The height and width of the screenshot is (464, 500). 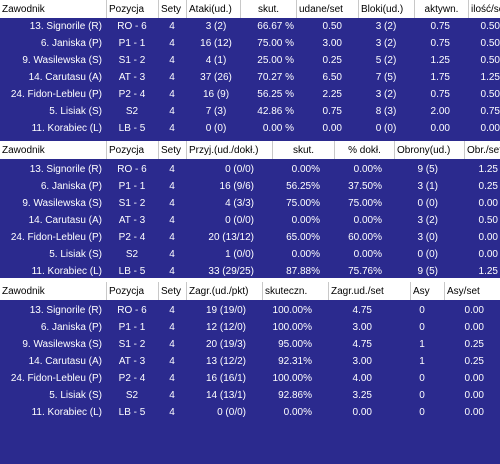 I want to click on table2-header-digs: Obrony(ud.), so click(x=429, y=150).